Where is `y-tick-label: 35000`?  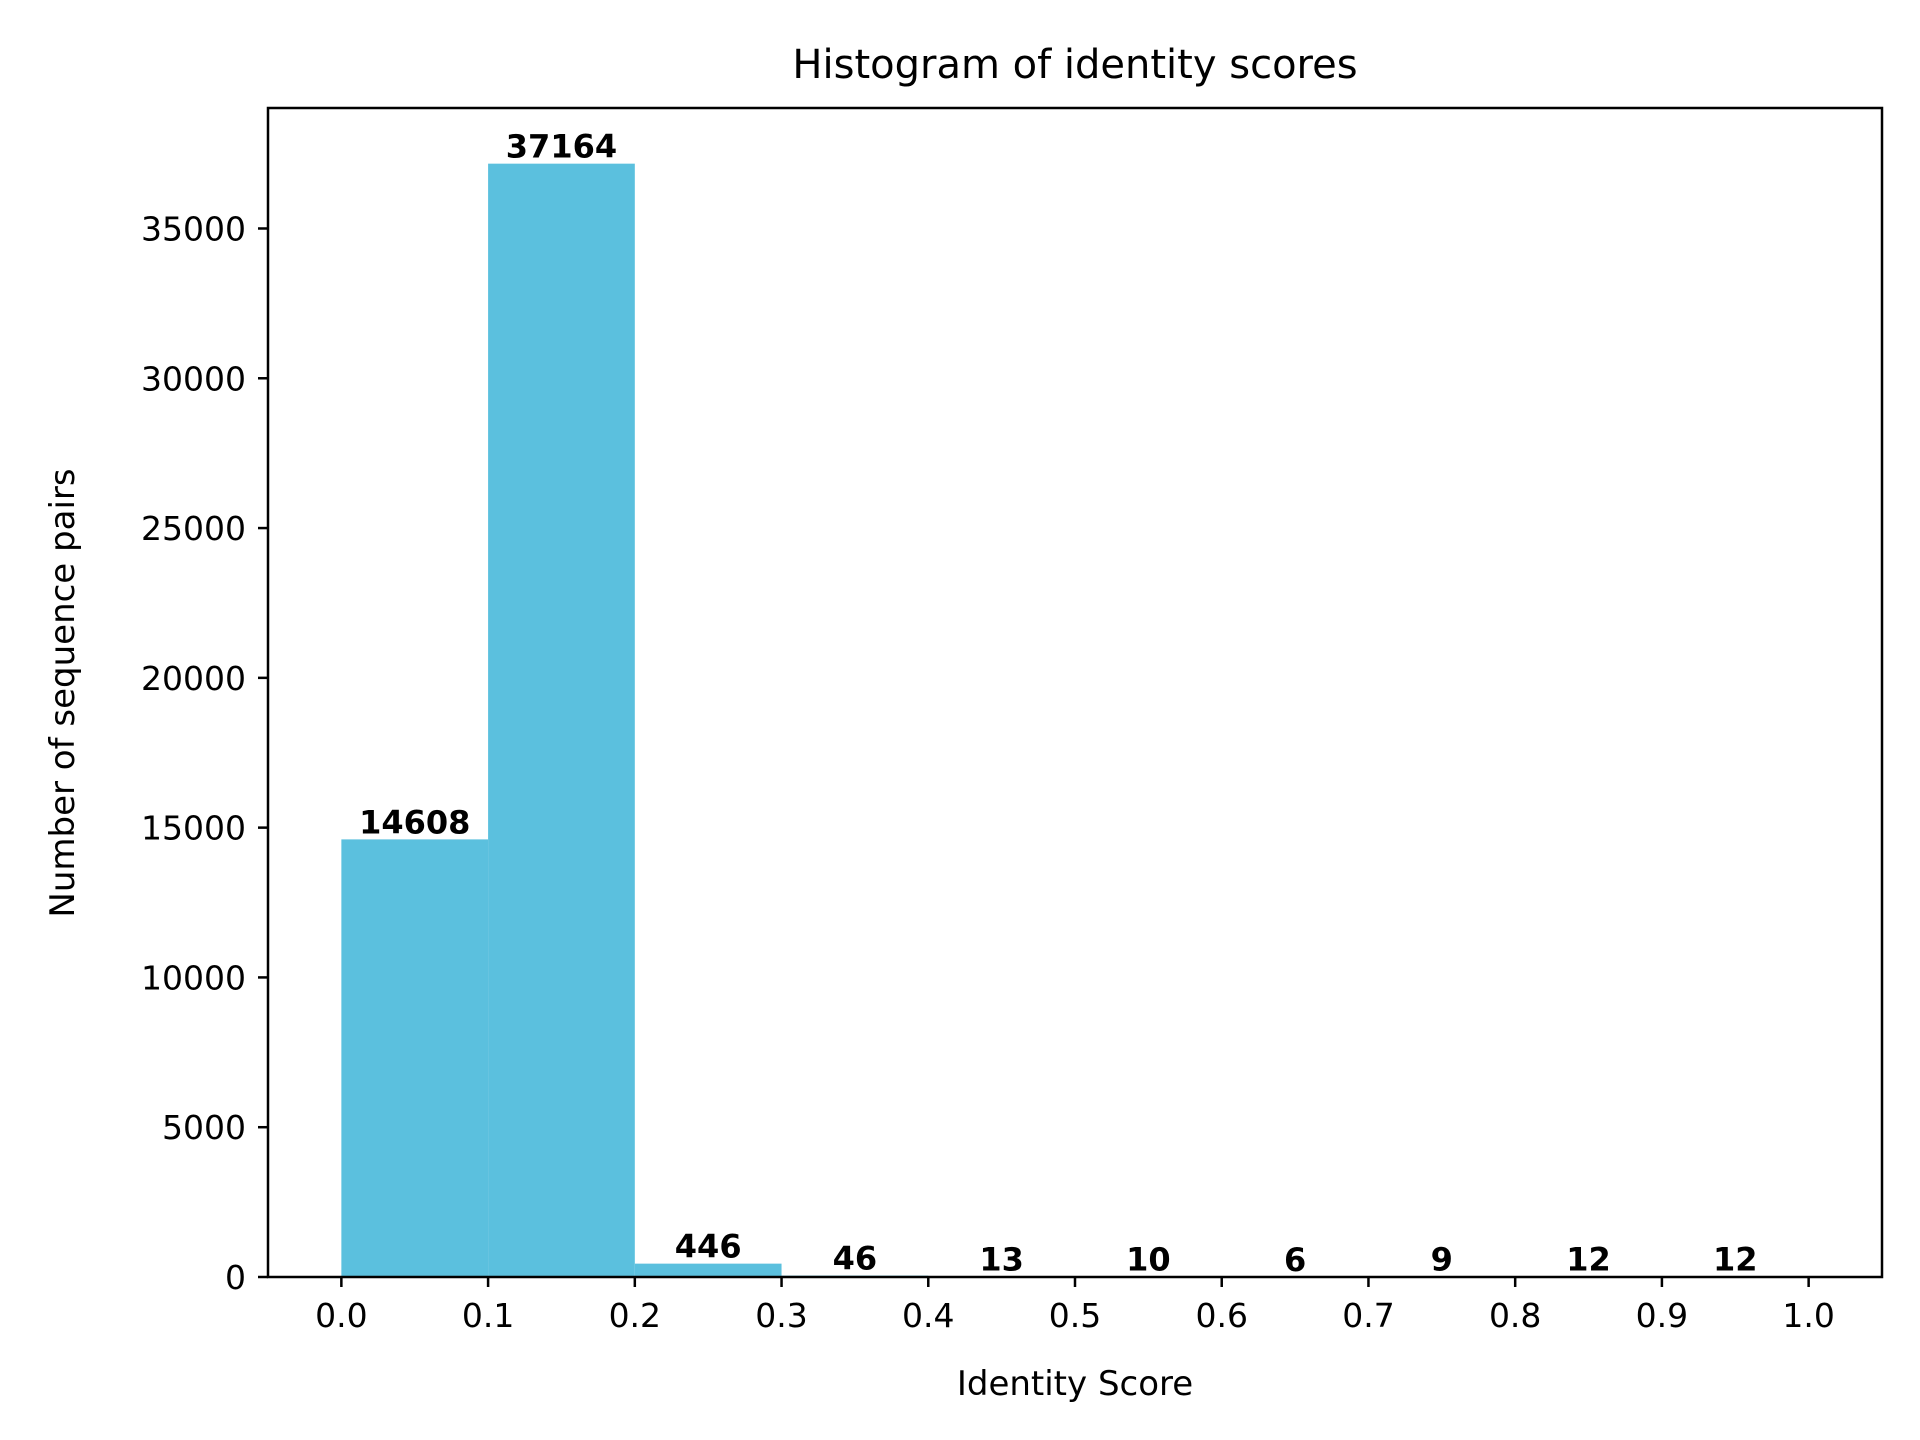 y-tick-label: 35000 is located at coordinates (193, 228).